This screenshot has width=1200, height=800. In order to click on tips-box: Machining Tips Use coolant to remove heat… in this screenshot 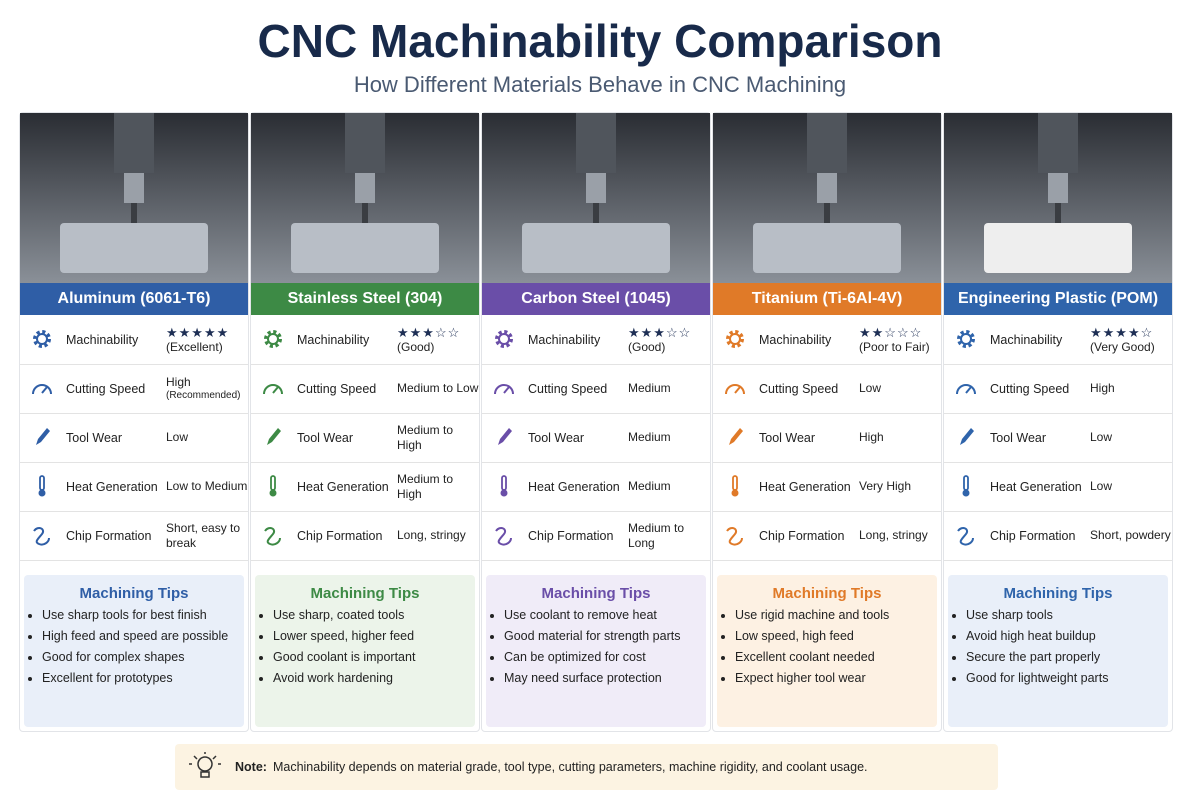, I will do `click(596, 651)`.